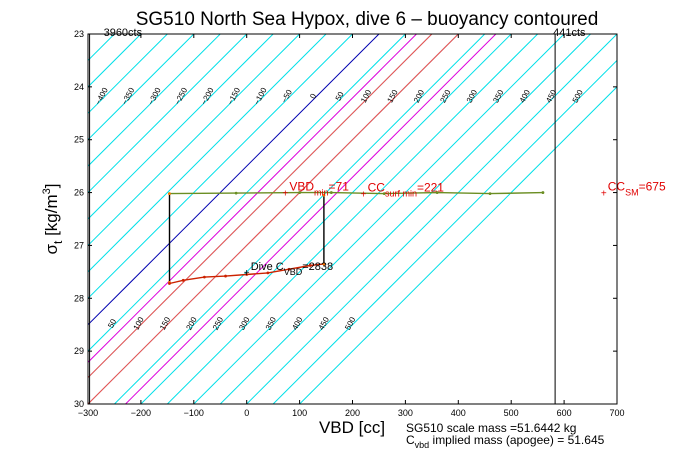 This screenshot has width=681, height=454. I want to click on marker-label-sub: surf min, so click(401, 194).